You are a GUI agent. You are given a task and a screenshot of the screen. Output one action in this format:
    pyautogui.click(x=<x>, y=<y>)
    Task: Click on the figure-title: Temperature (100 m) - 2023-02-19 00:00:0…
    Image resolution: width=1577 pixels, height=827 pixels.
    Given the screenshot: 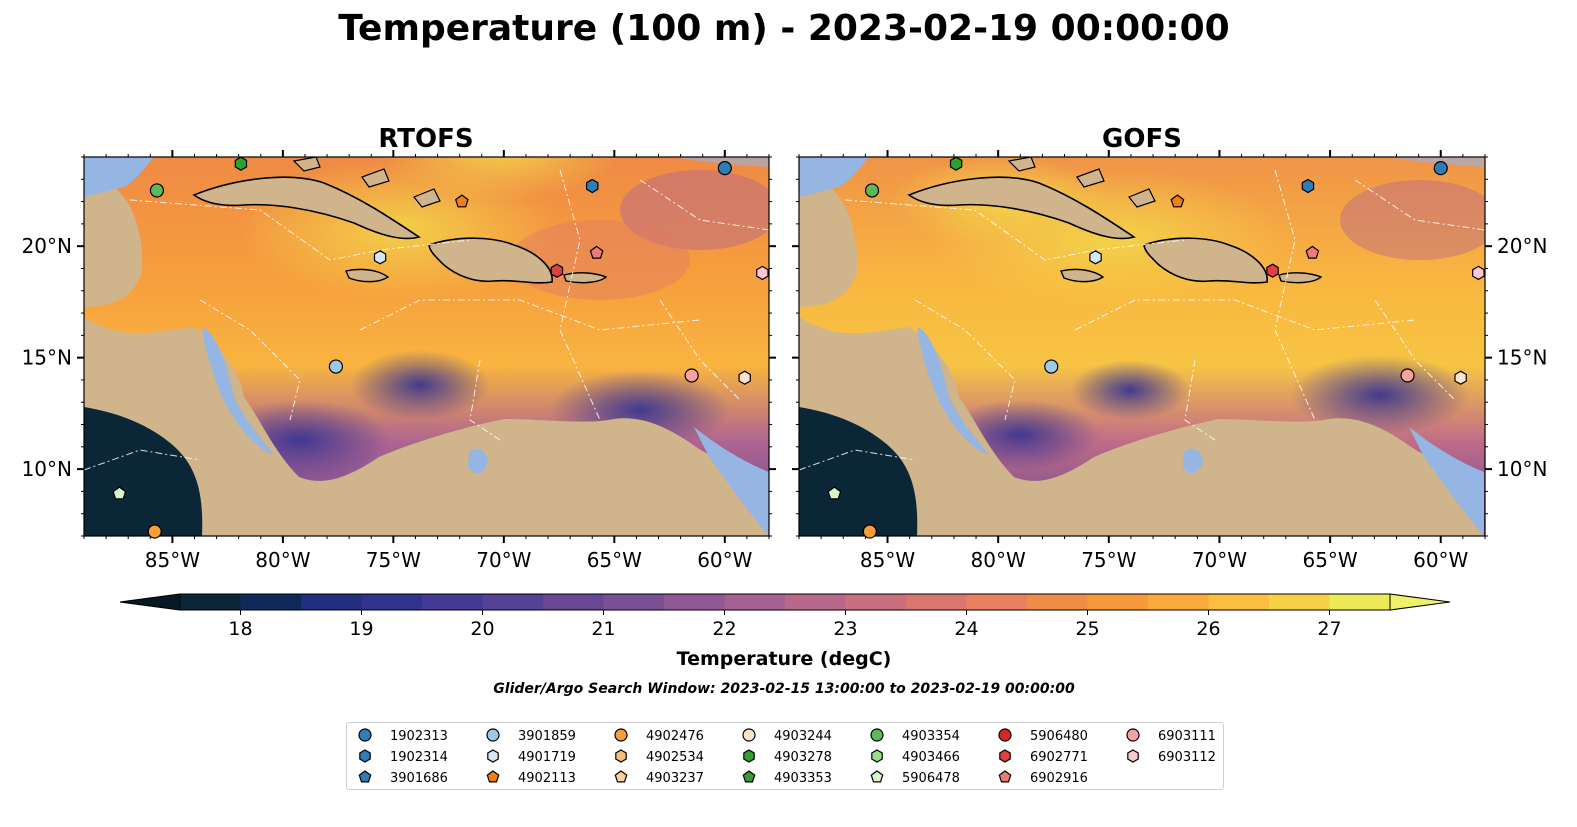 What is the action you would take?
    pyautogui.click(x=783, y=28)
    